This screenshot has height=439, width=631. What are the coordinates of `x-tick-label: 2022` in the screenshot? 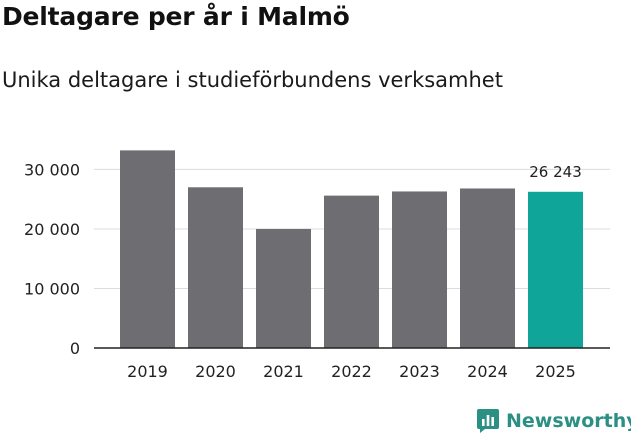 It's located at (351, 371).